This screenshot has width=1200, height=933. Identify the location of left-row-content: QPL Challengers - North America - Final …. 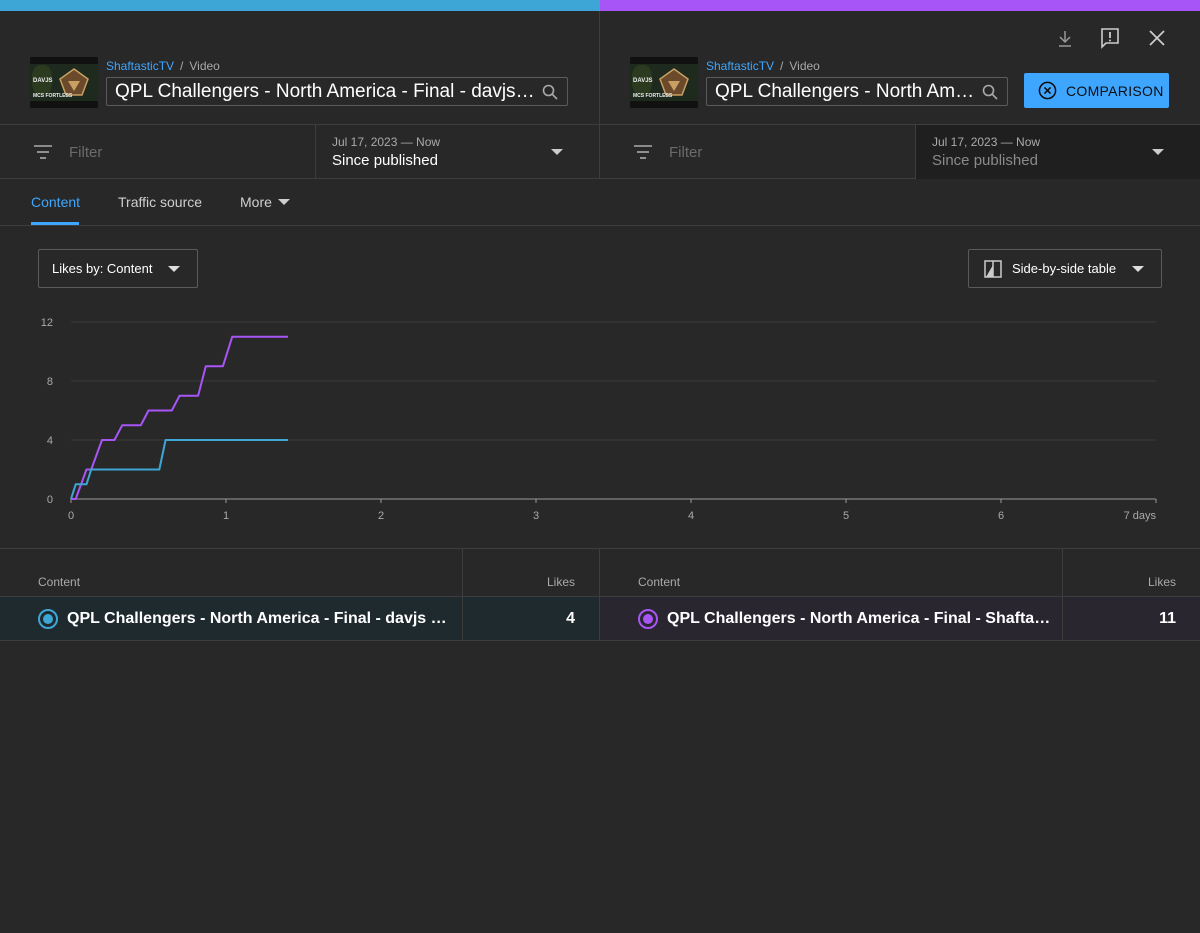
(231, 618).